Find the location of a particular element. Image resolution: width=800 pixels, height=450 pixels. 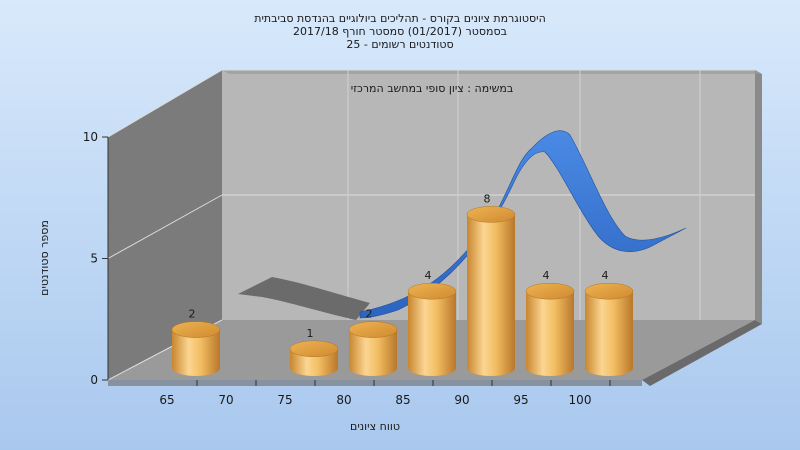

left-wall is located at coordinates (165, 225).